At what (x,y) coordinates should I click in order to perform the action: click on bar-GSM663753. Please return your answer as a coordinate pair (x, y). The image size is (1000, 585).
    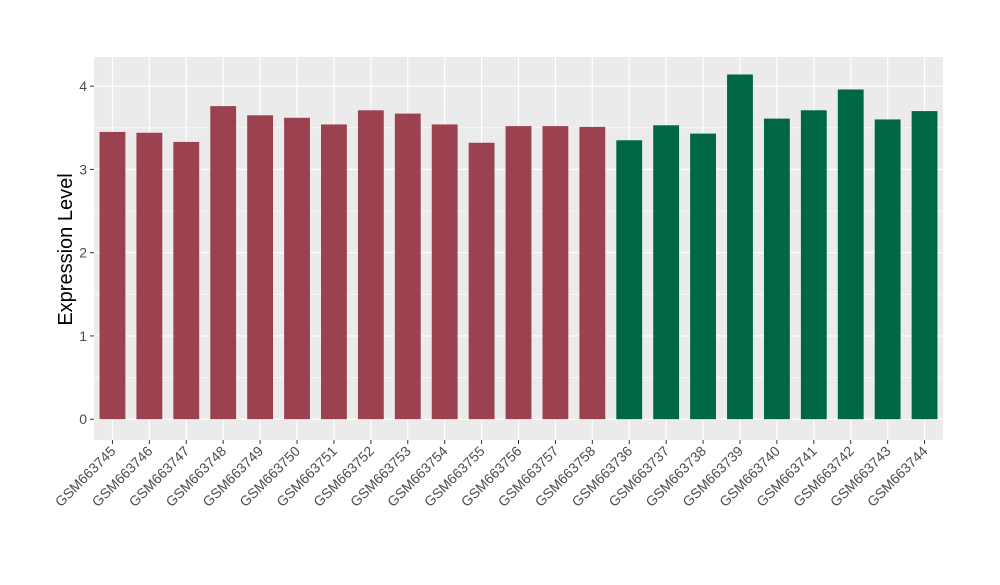
    Looking at the image, I should click on (407, 266).